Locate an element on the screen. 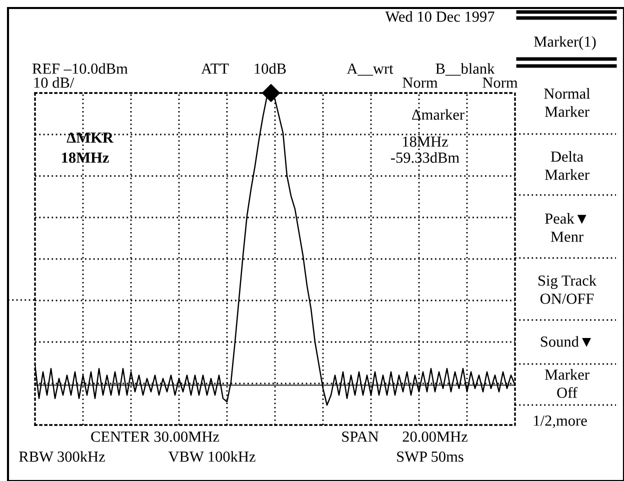  text: Wed 10 Dec 1997 is located at coordinates (439, 16).